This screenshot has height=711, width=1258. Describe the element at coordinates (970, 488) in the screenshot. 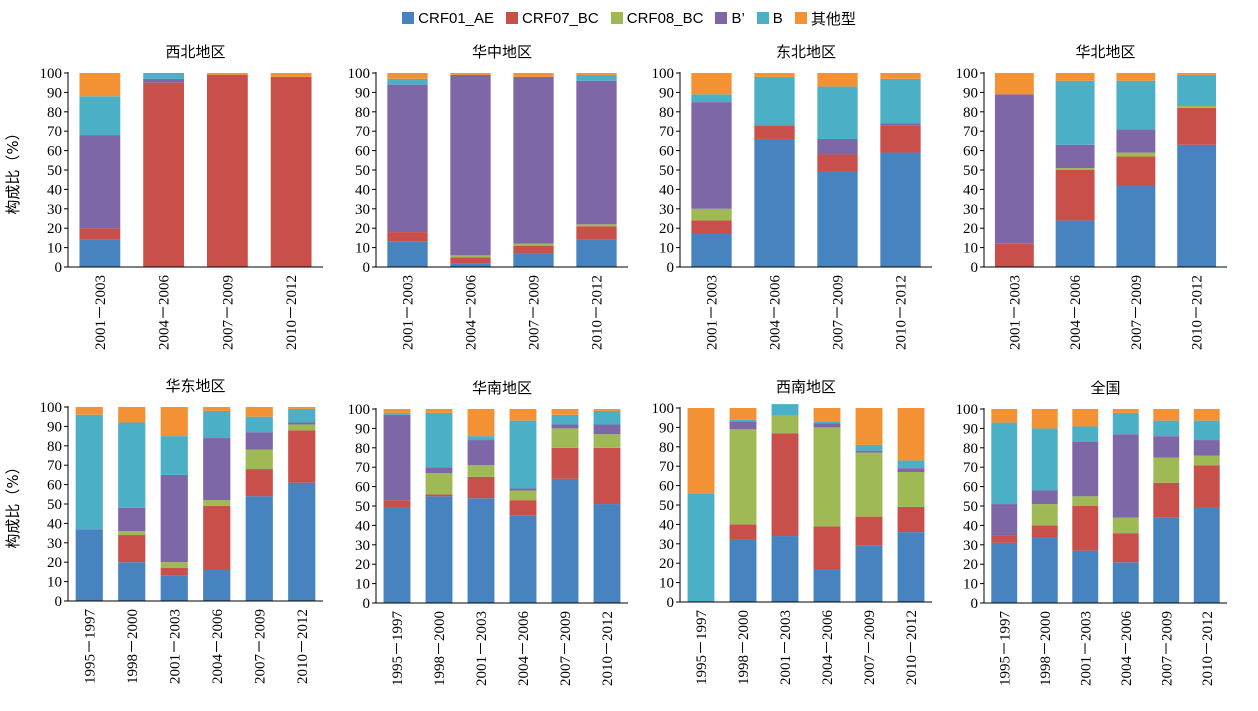

I see `y-tick-label: 60` at that location.